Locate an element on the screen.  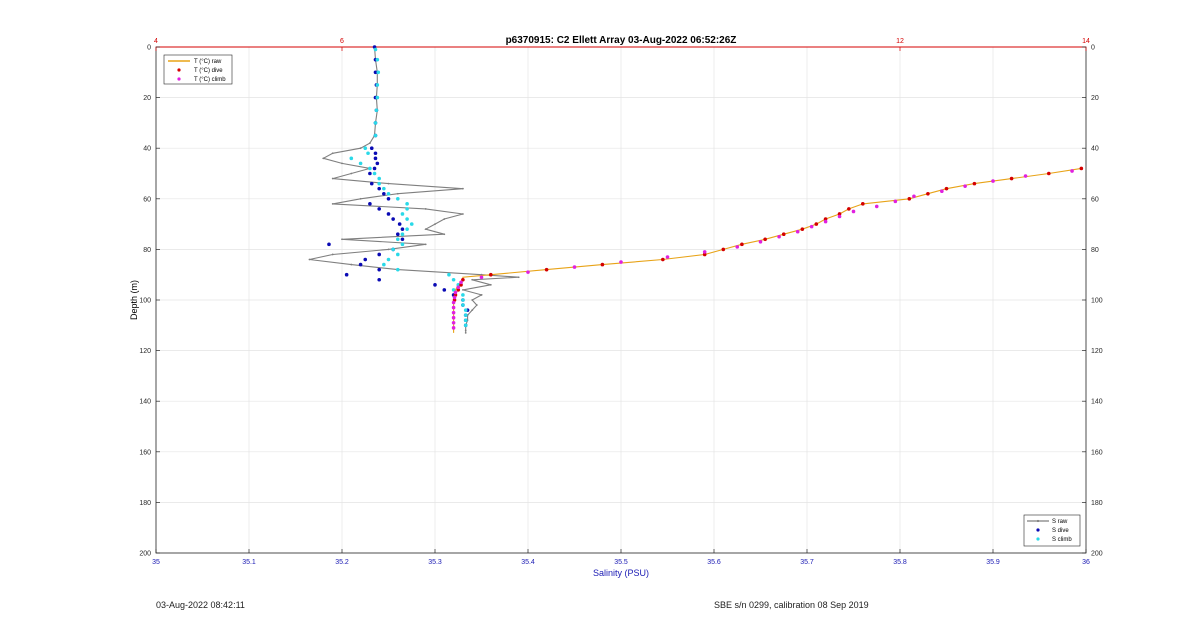
y-tick-label-right-3: 60 is located at coordinates (1095, 199).